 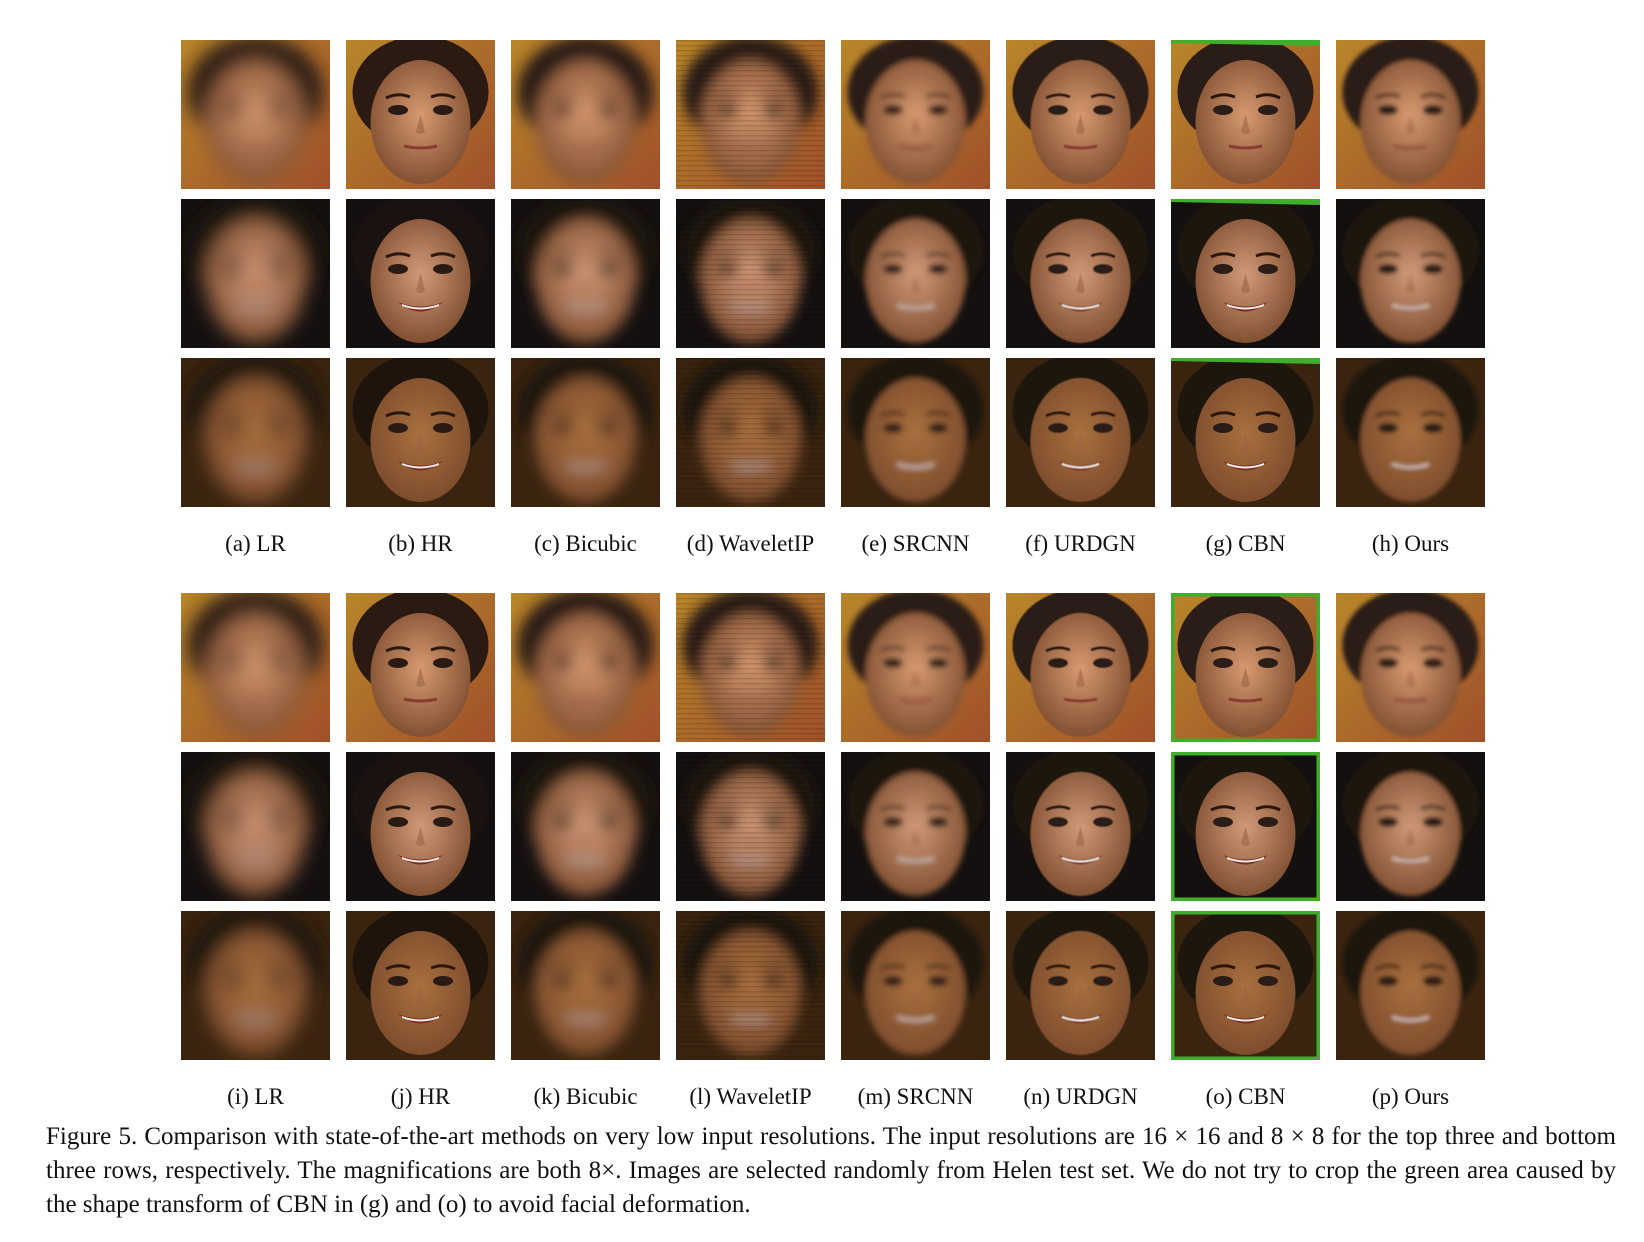 I want to click on subfigure-label-h: (h) Ours, so click(x=1410, y=543).